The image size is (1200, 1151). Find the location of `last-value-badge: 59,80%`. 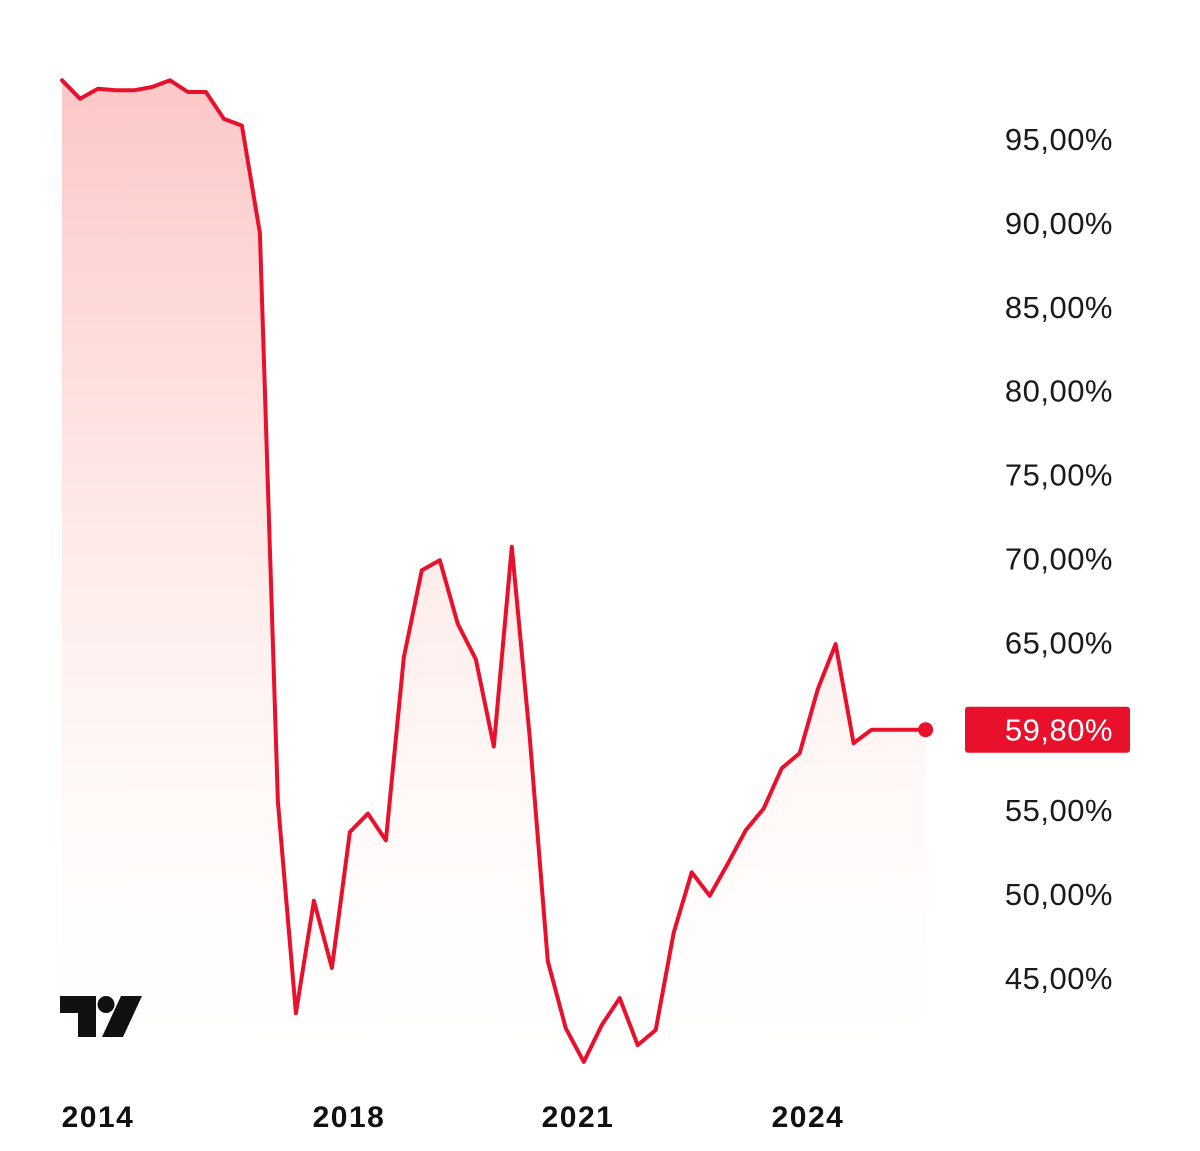

last-value-badge: 59,80% is located at coordinates (1047, 729).